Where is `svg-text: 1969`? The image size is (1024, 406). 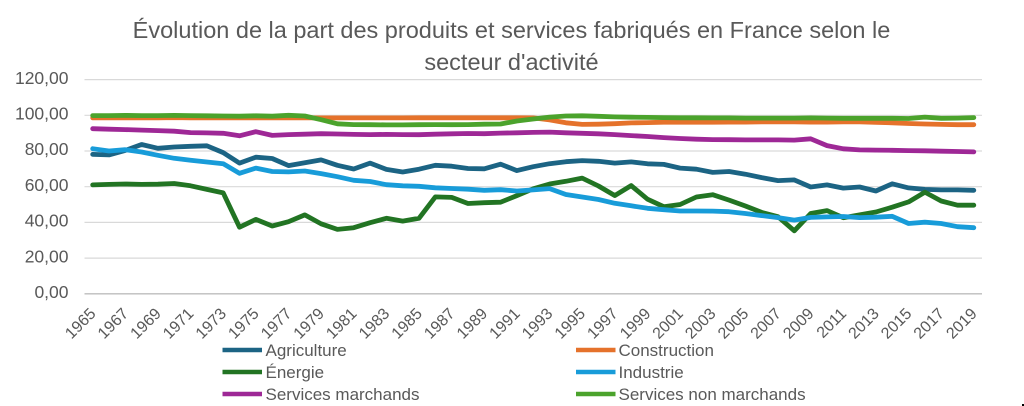 svg-text: 1969 is located at coordinates (146, 323).